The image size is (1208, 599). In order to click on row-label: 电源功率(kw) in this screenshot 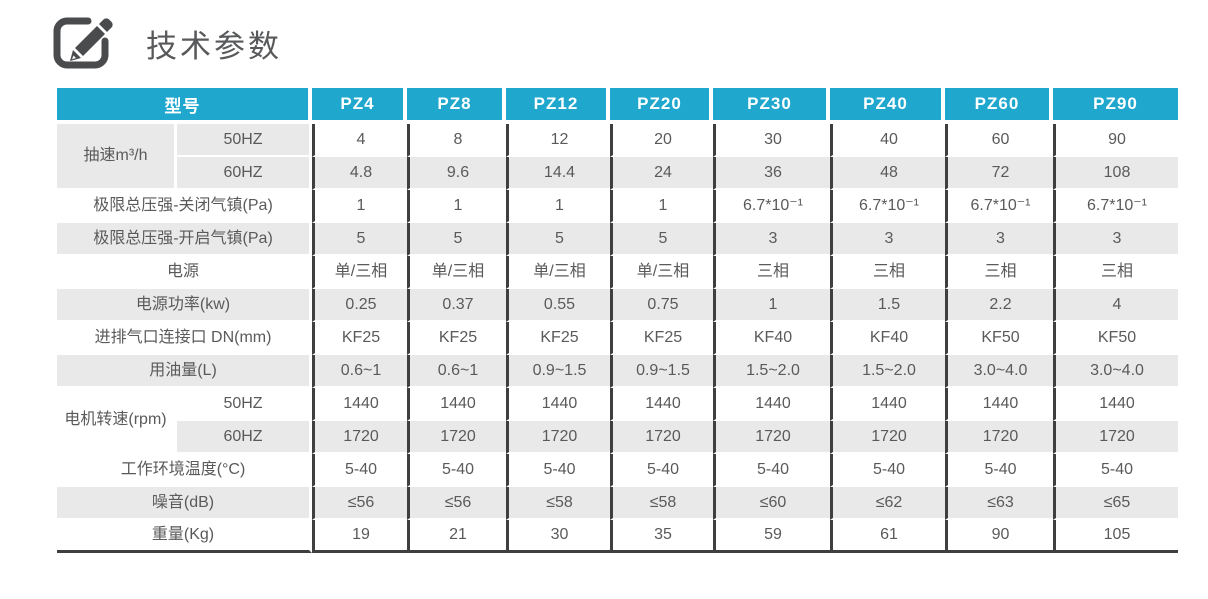, I will do `click(184, 305)`.